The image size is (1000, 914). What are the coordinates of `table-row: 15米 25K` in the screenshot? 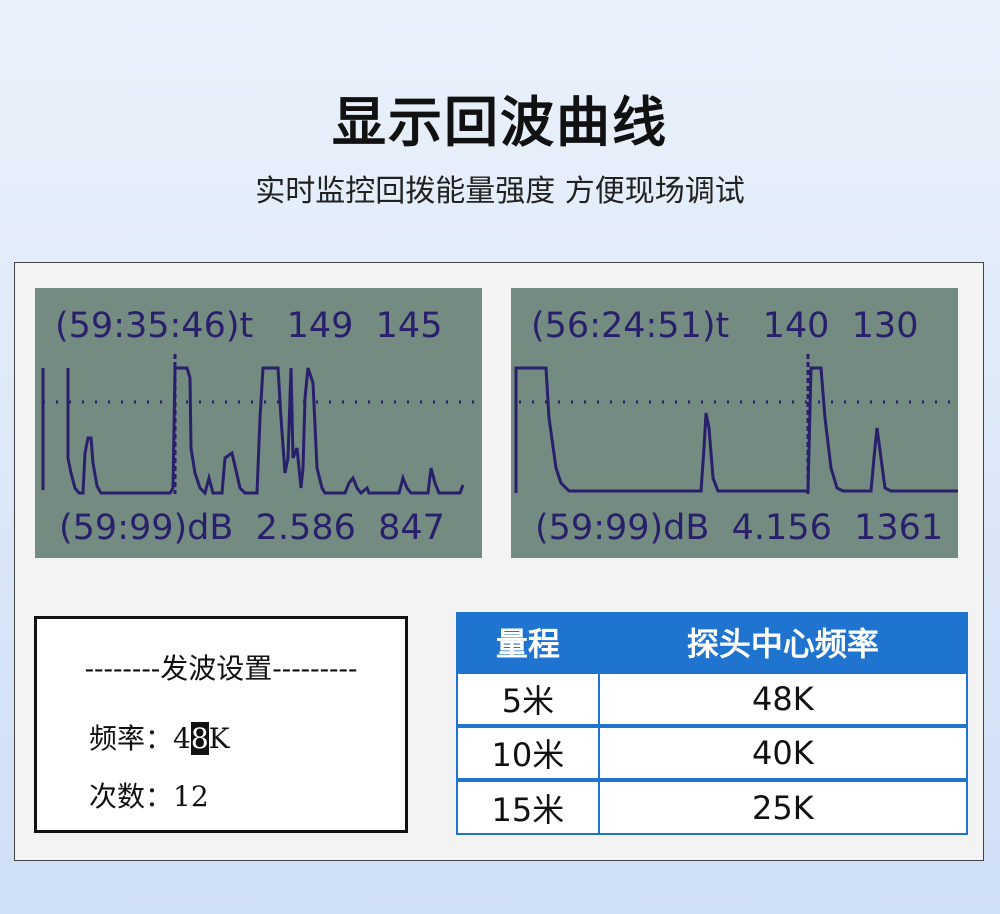 It's located at (712, 806).